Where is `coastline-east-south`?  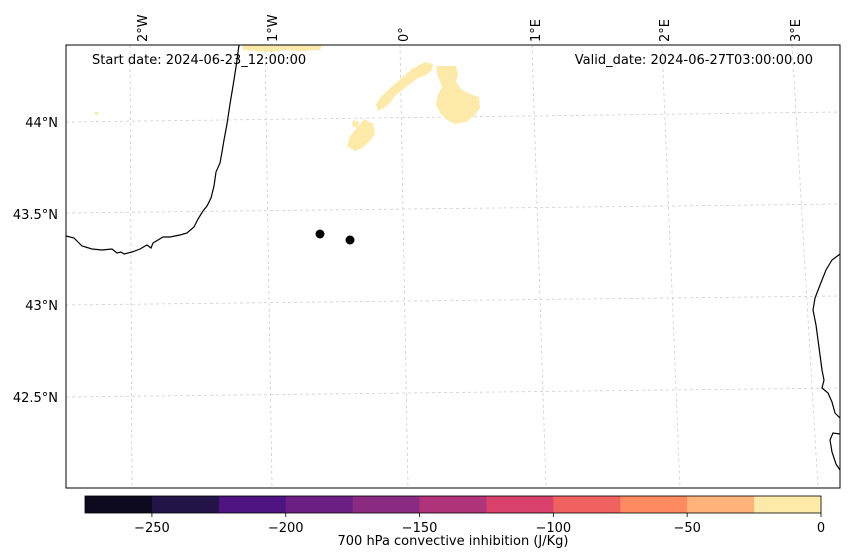 coastline-east-south is located at coordinates (835, 451).